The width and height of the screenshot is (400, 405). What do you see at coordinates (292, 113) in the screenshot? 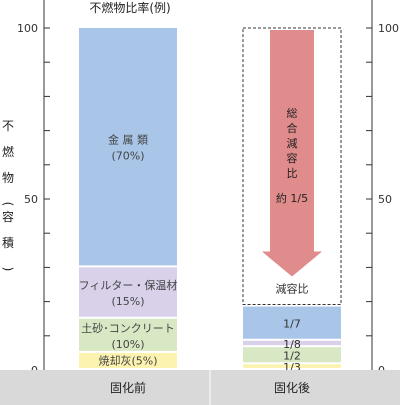
I see `arrow-label-char: 総` at bounding box center [292, 113].